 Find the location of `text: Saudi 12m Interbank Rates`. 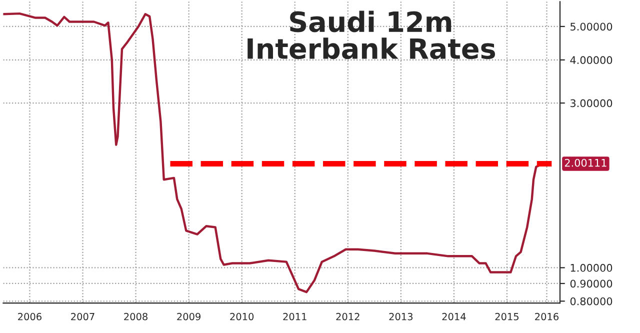

text: Saudi 12m Interbank Rates is located at coordinates (372, 35).